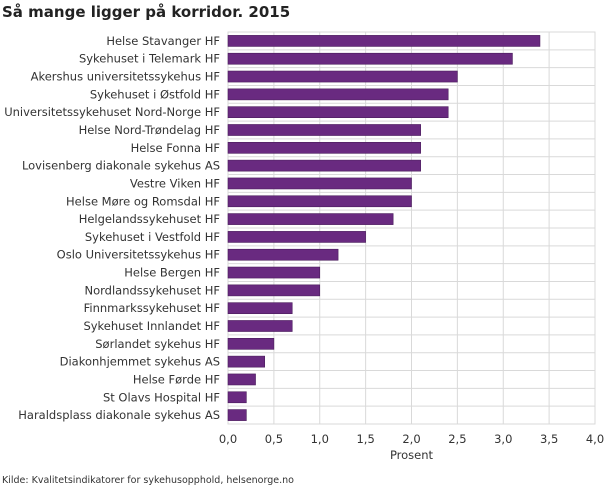  What do you see at coordinates (228, 439) in the screenshot?
I see `x-tick-label: 0,0` at bounding box center [228, 439].